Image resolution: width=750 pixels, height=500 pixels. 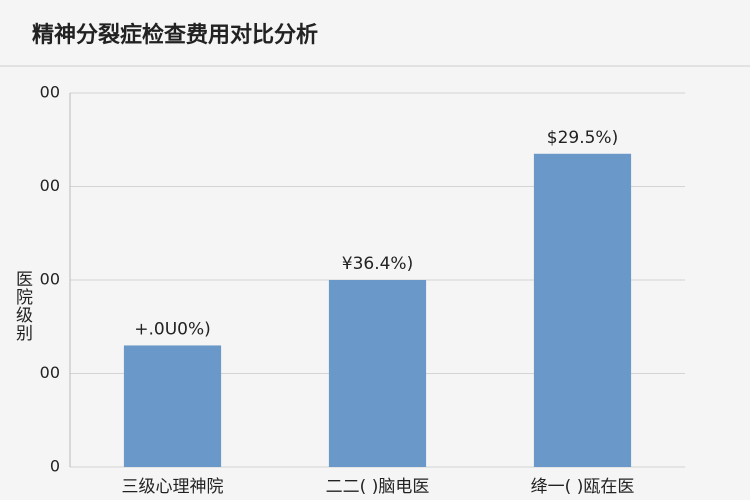 I want to click on chart-title: 精神分裂症检查费用对比分析, so click(x=175, y=35).